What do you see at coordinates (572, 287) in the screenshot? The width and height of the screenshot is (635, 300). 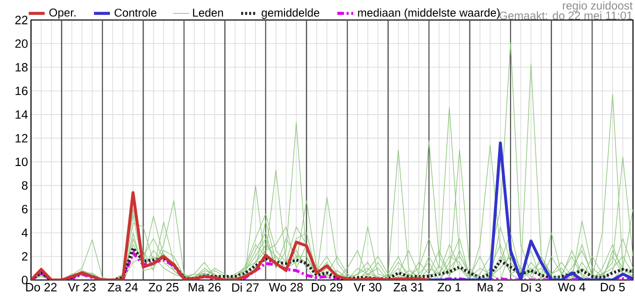 I see `x-tick-label: Wo 4` at bounding box center [572, 287].